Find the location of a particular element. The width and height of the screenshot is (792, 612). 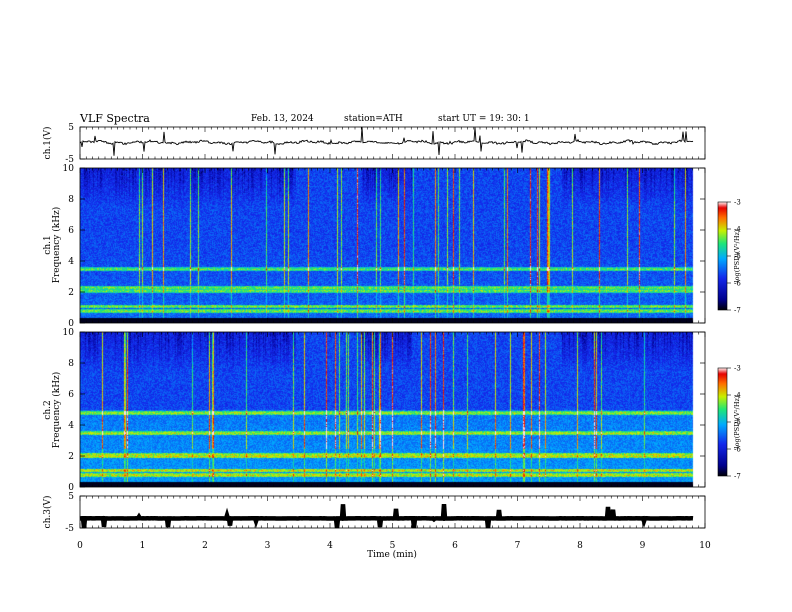

xtick-label: 3 is located at coordinates (268, 546).